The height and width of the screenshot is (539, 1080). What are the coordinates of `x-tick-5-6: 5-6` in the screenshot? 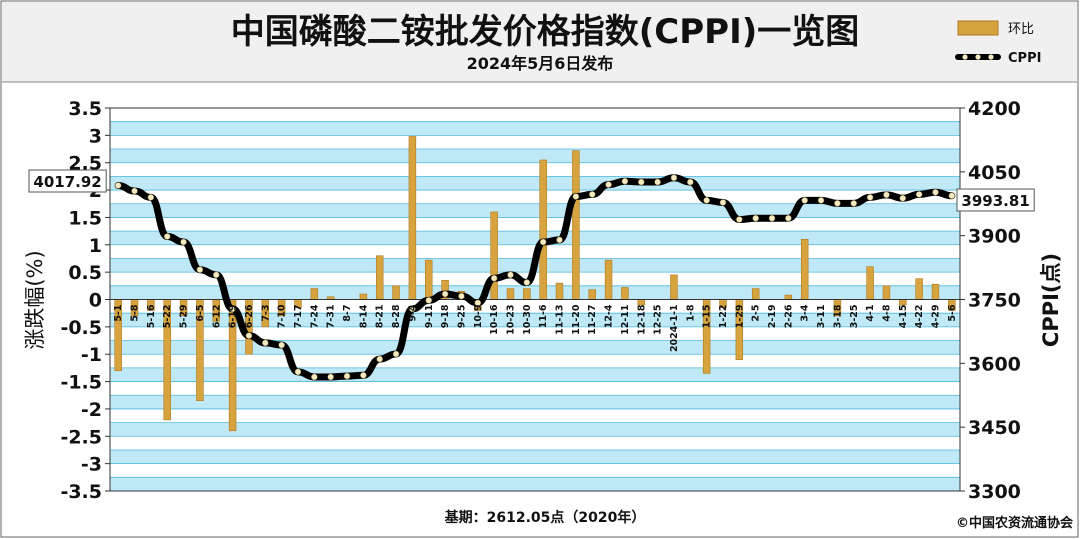 It's located at (952, 313).